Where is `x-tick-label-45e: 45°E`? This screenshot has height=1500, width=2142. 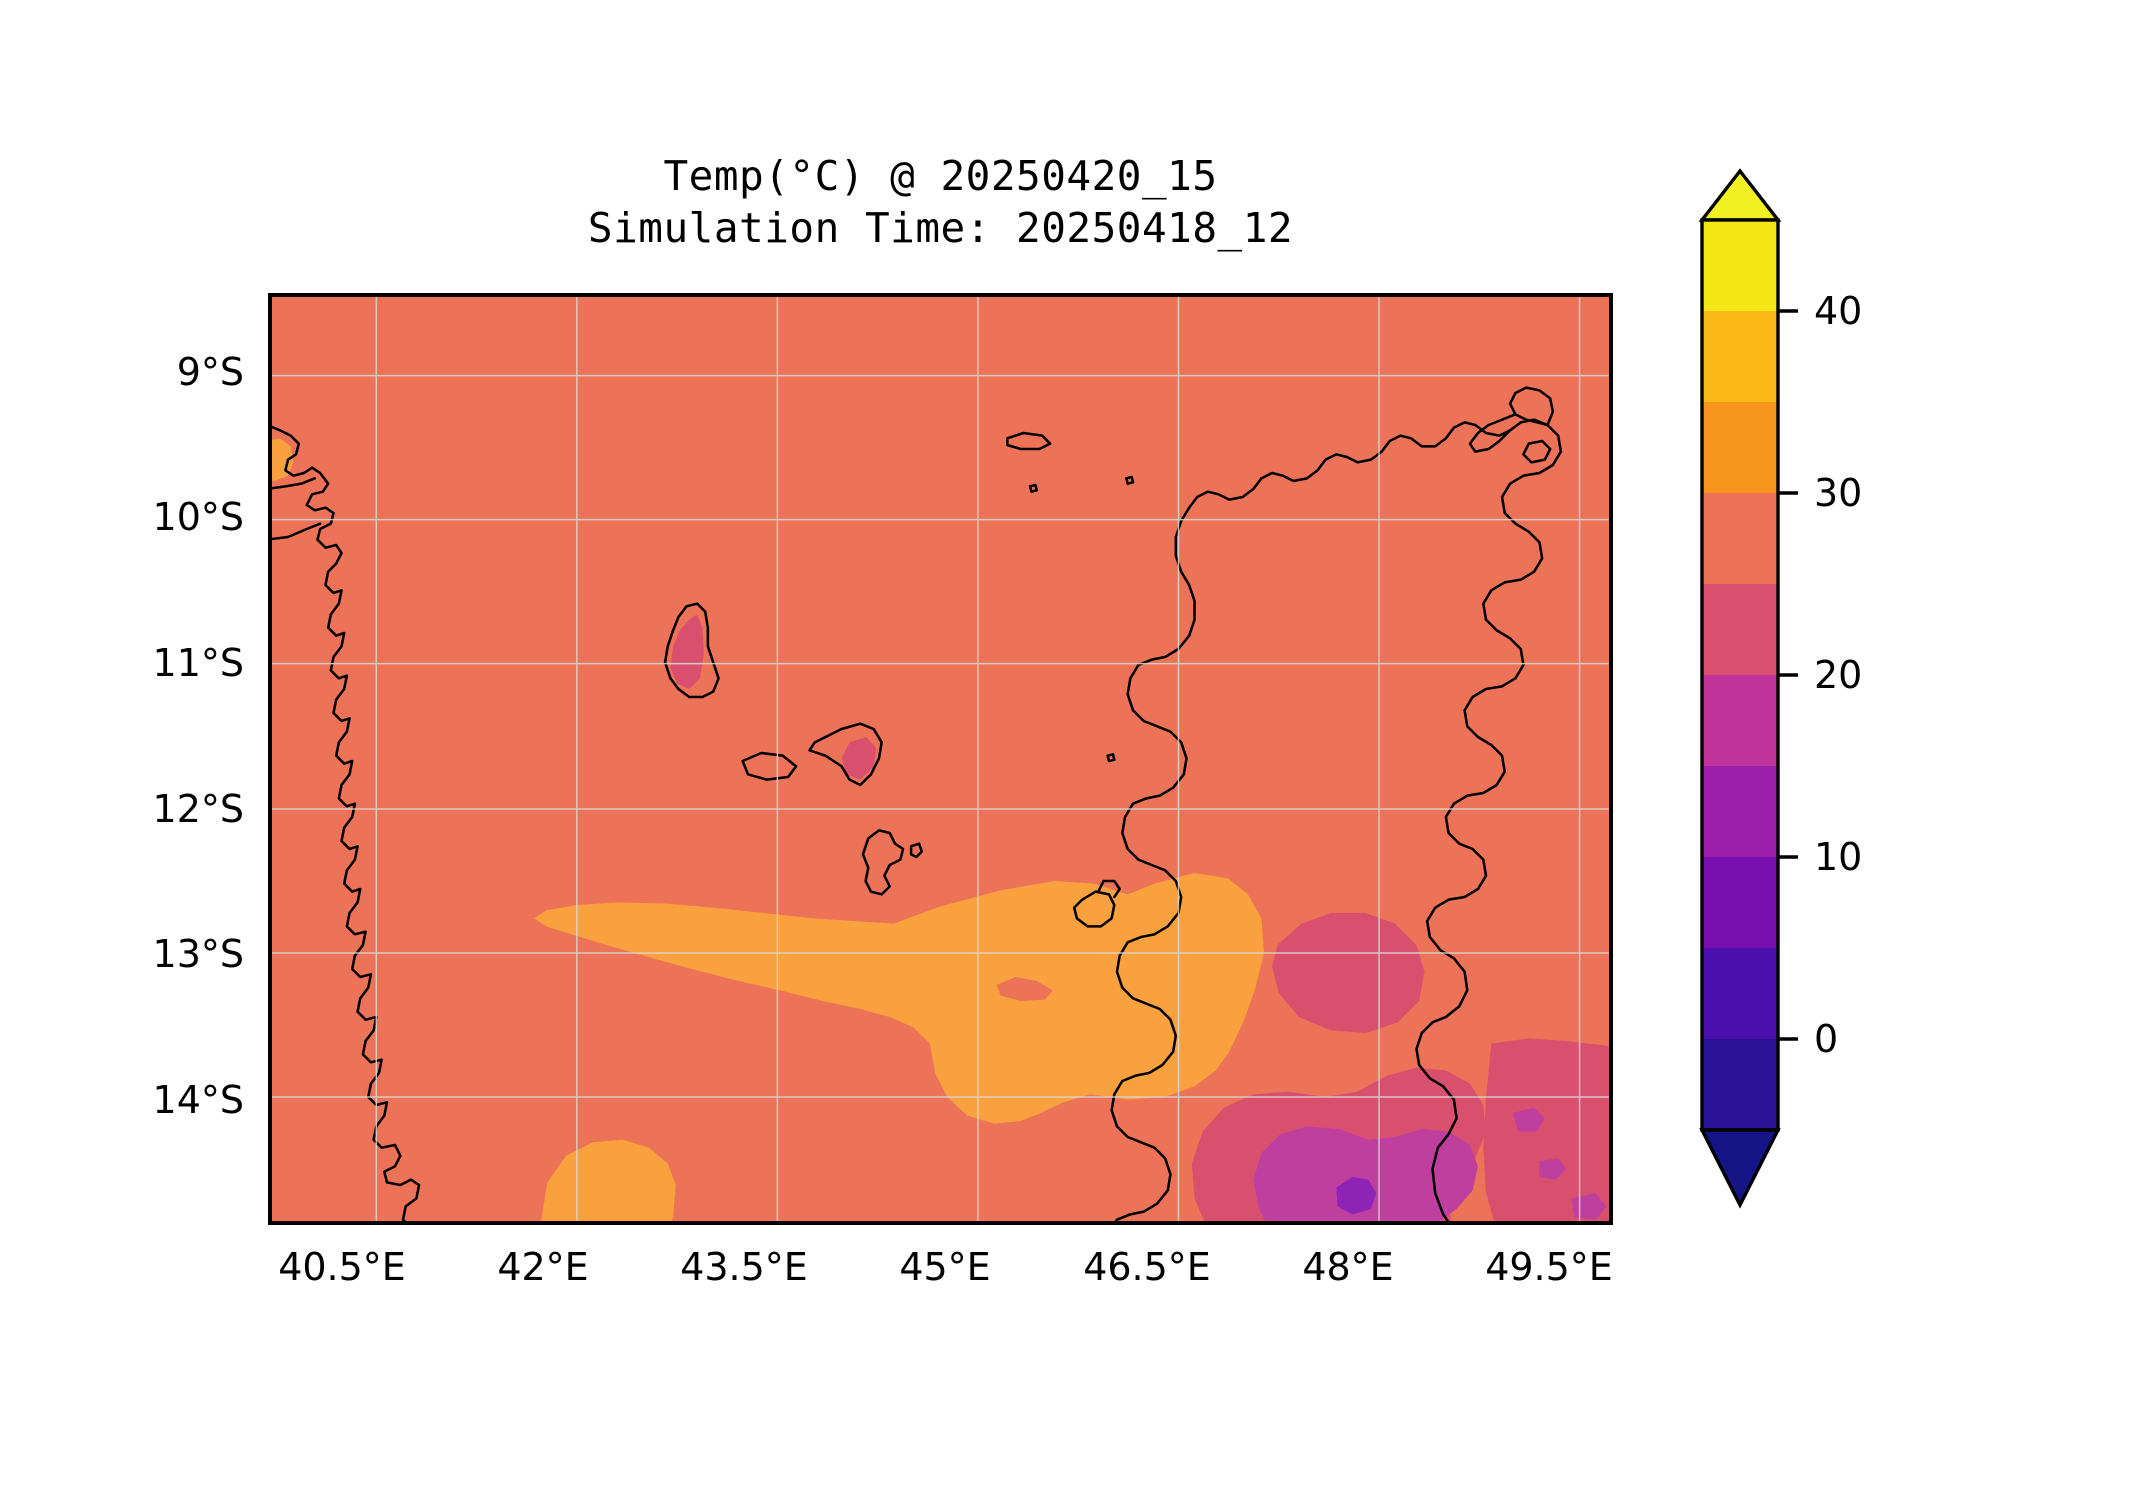 x-tick-label-45e: 45°E is located at coordinates (945, 1267).